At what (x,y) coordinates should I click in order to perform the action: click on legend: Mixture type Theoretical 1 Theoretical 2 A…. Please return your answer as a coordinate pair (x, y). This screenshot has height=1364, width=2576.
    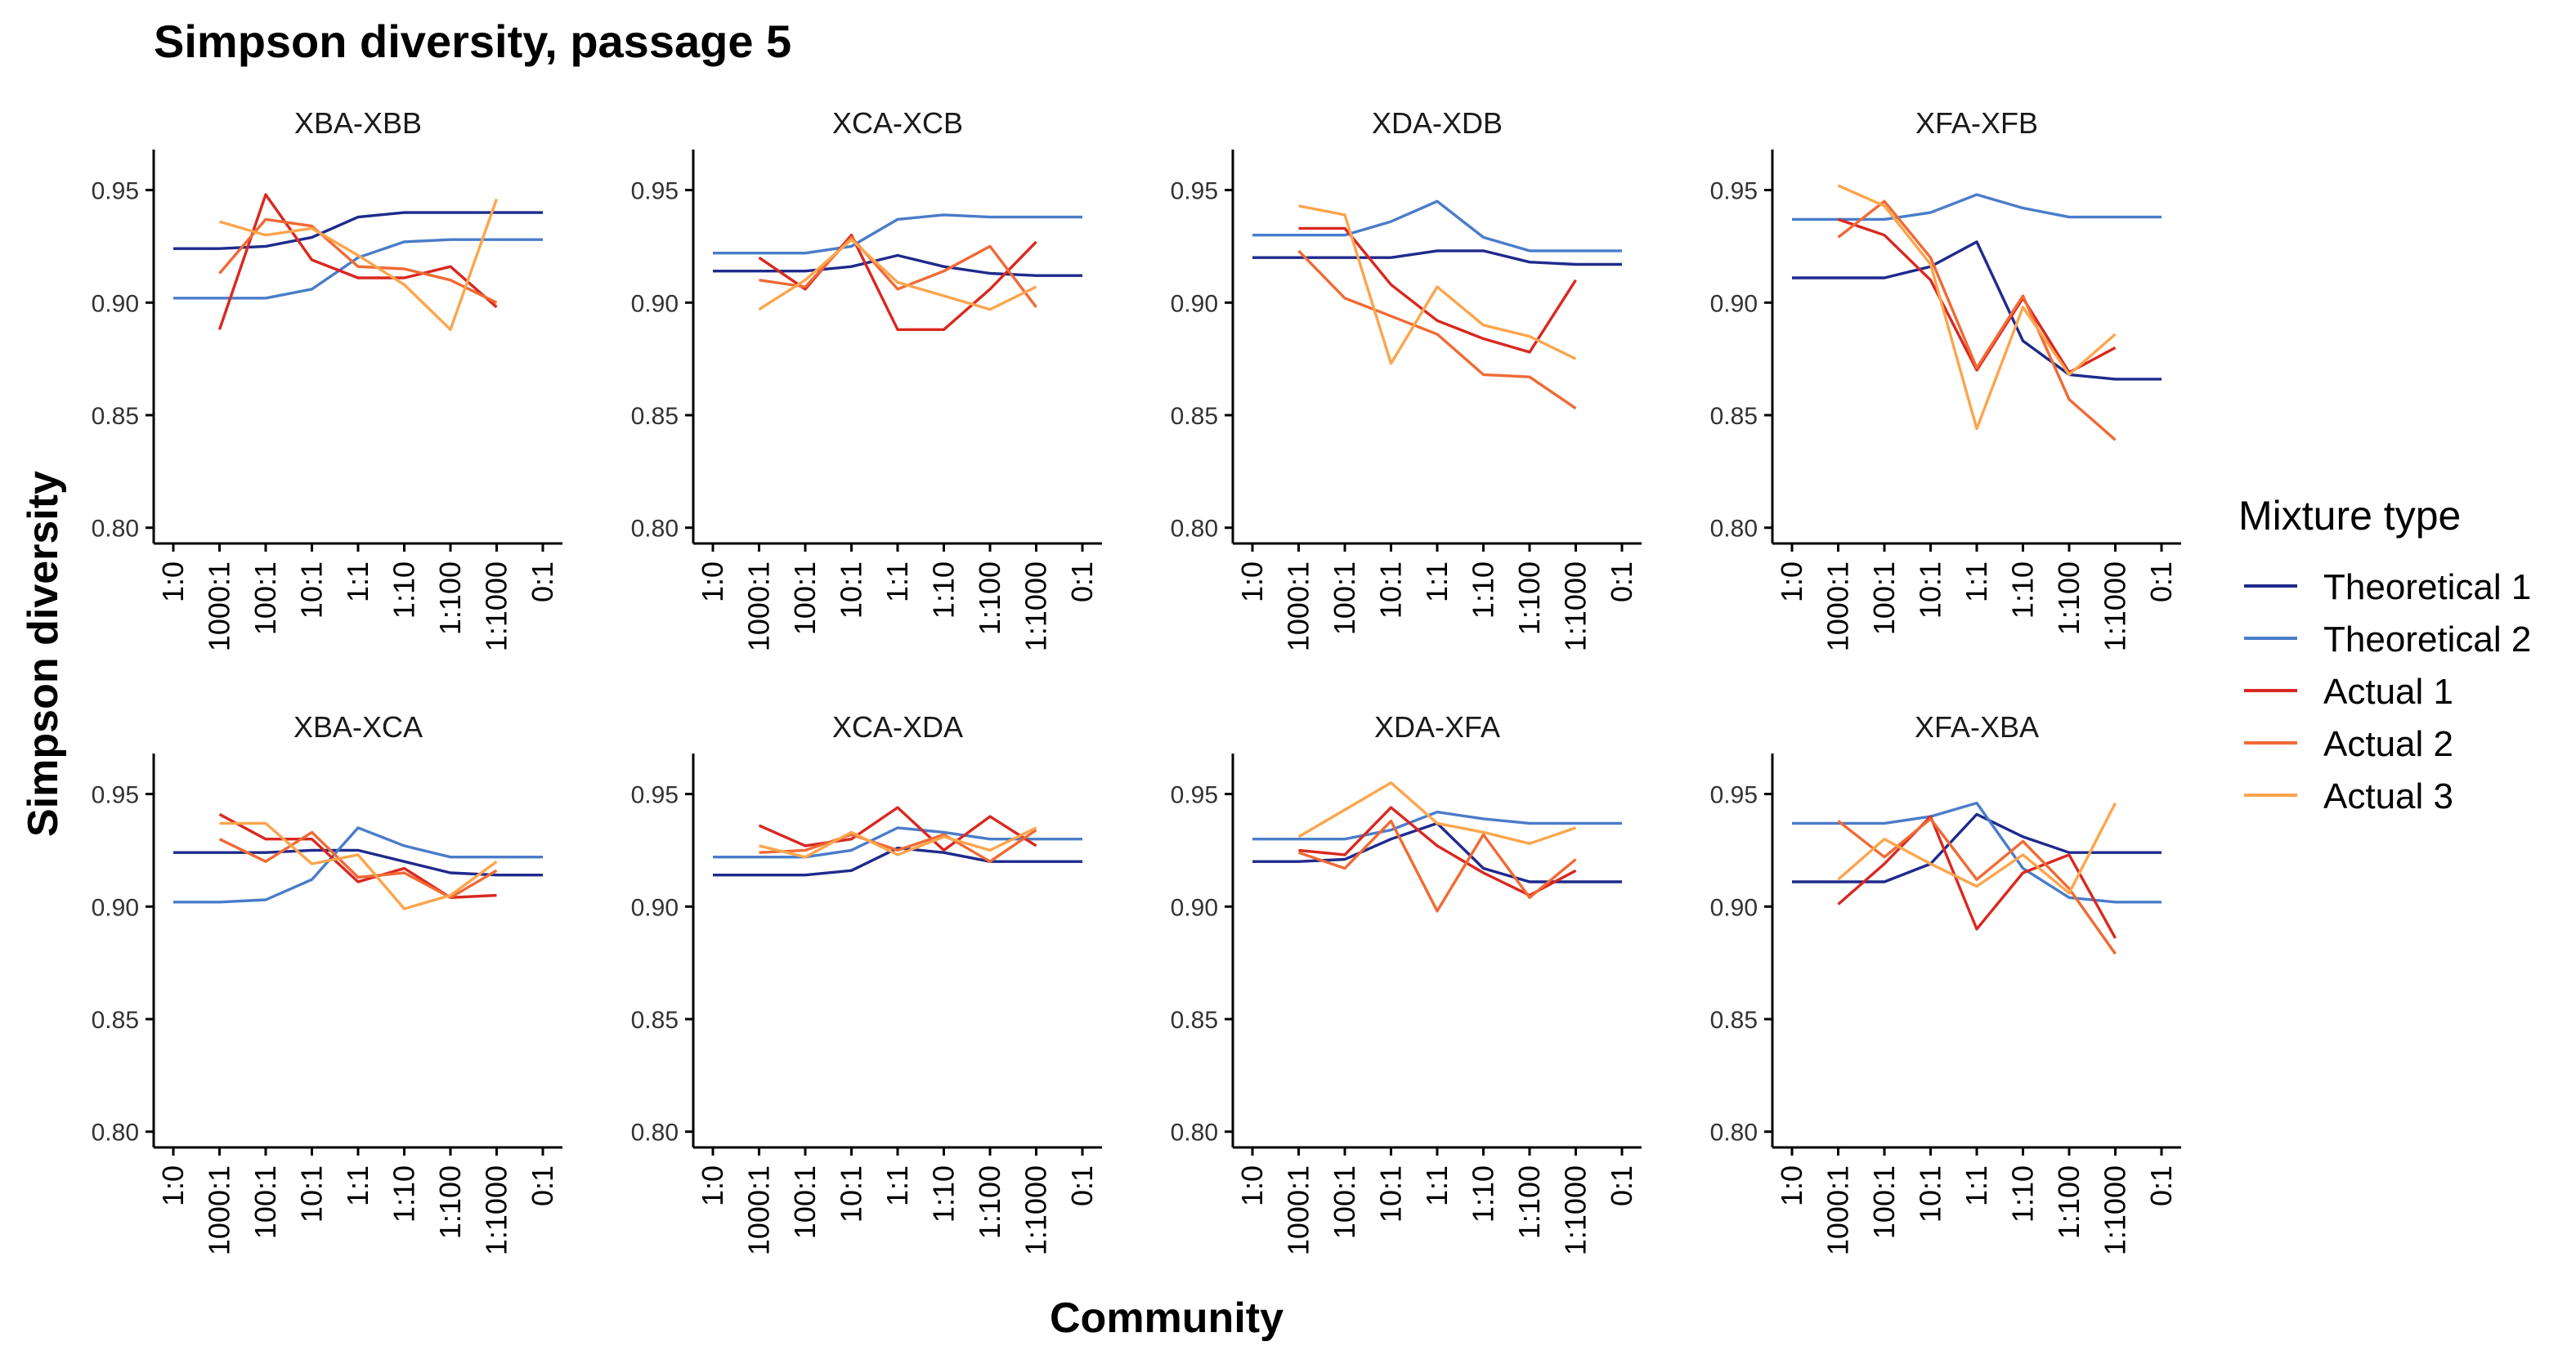
    Looking at the image, I should click on (2385, 654).